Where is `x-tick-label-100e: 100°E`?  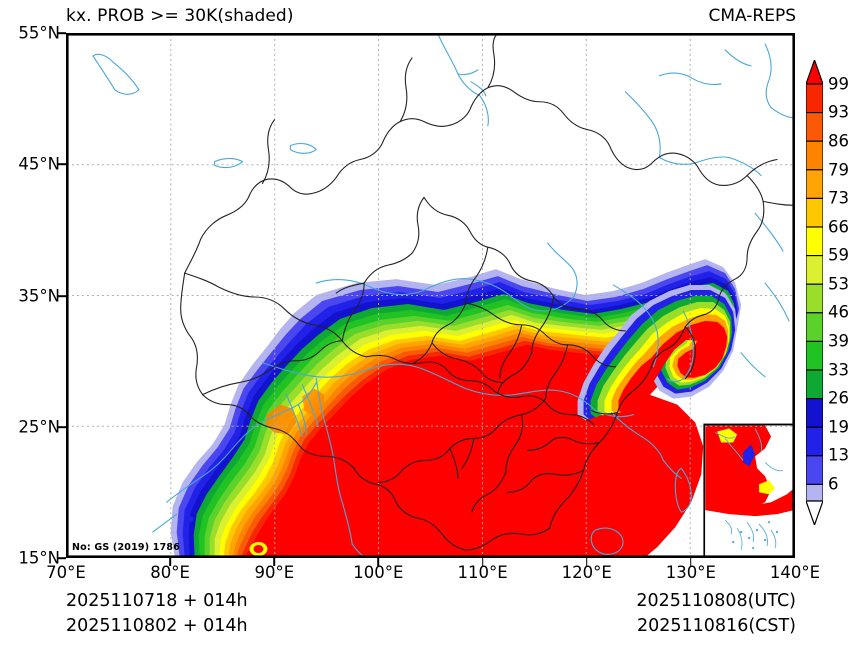
x-tick-label-100e: 100°E is located at coordinates (378, 572).